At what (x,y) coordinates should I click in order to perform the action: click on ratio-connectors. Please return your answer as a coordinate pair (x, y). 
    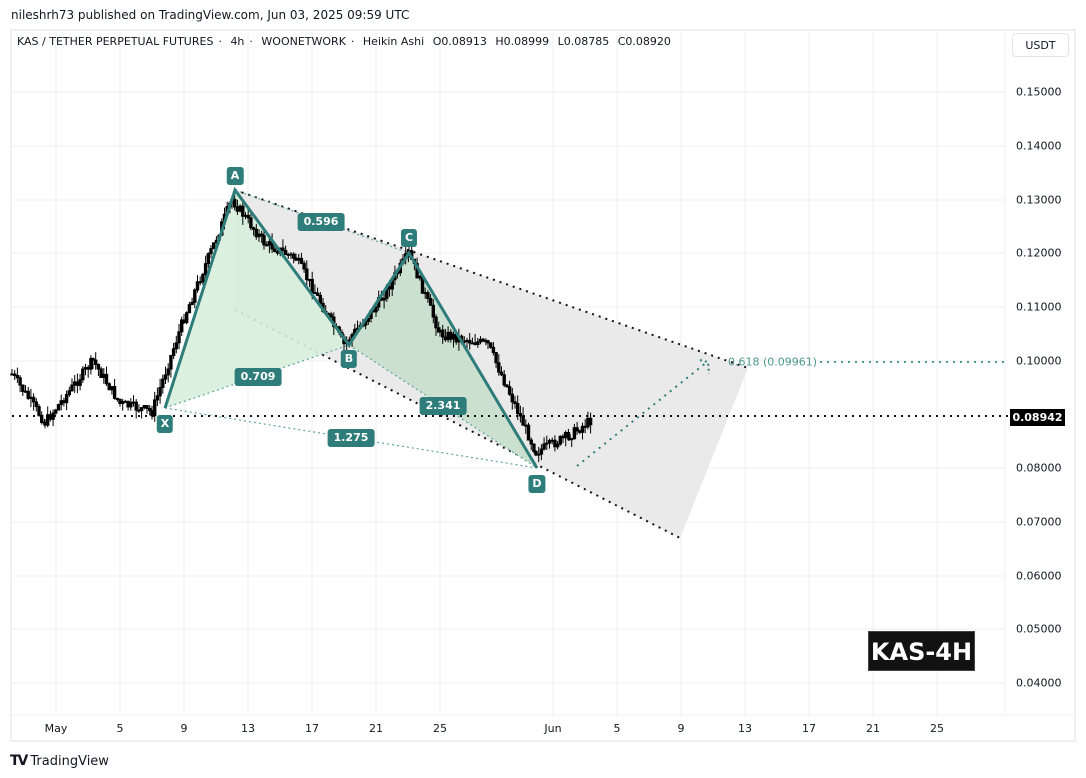
    Looking at the image, I should click on (351, 329).